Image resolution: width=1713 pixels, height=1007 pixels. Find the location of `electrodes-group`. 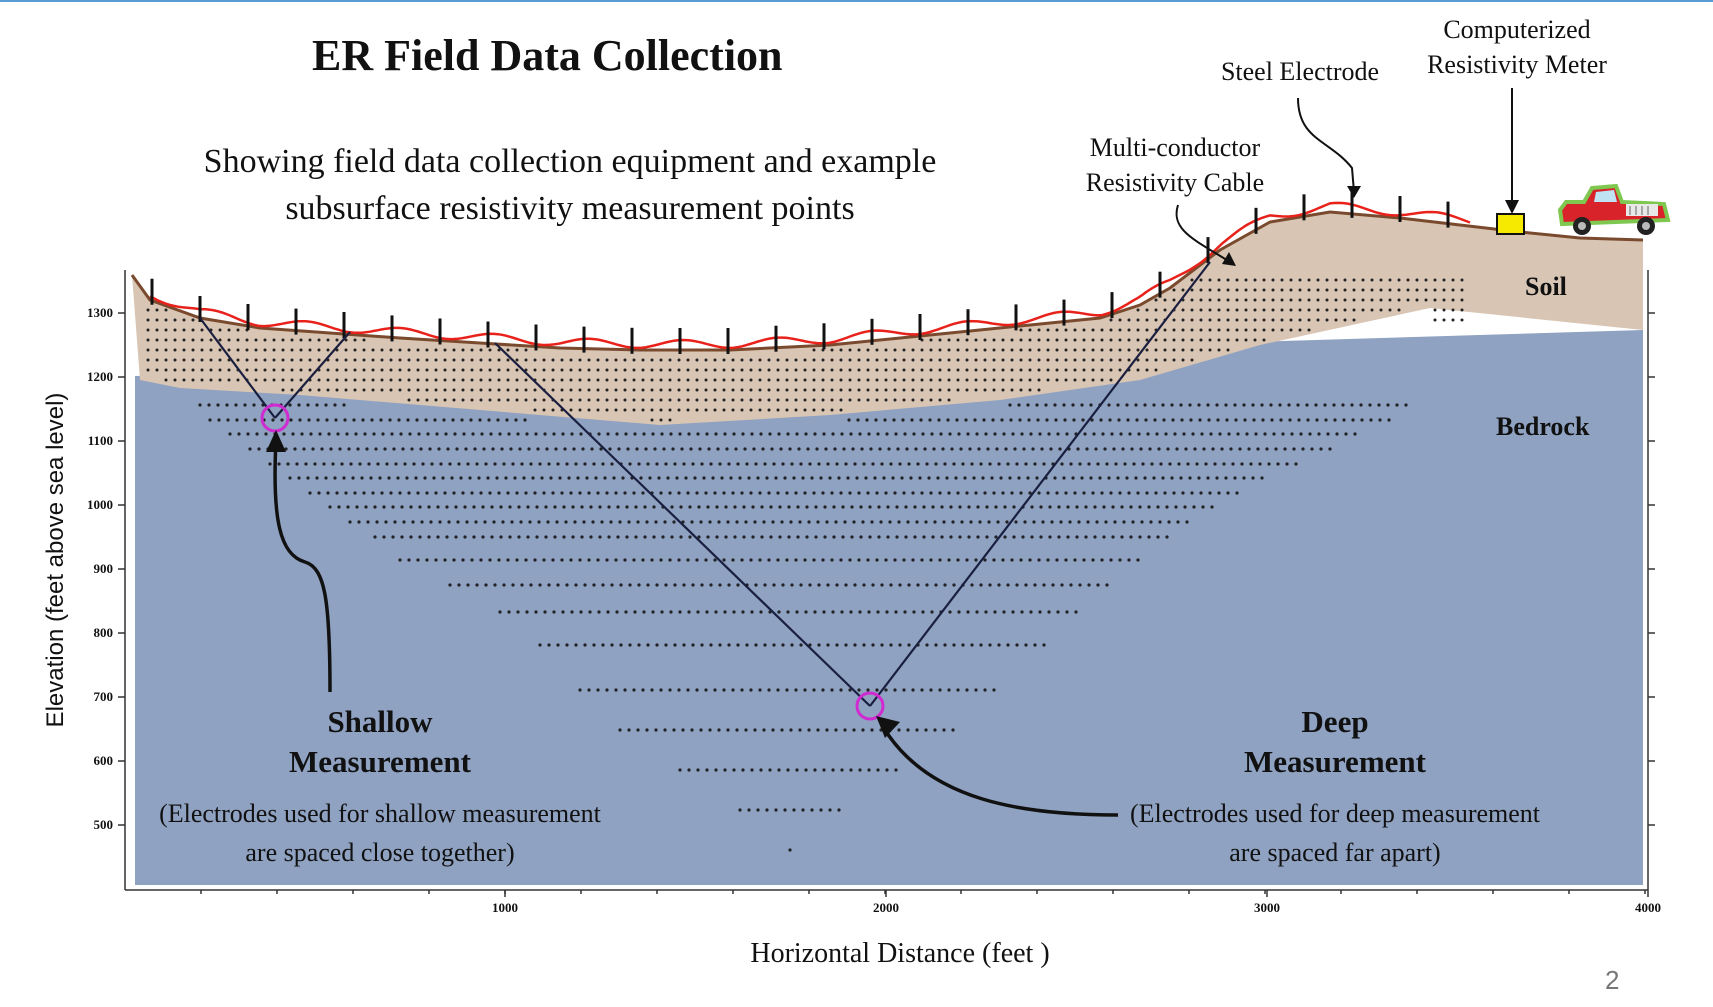

electrodes-group is located at coordinates (800, 272).